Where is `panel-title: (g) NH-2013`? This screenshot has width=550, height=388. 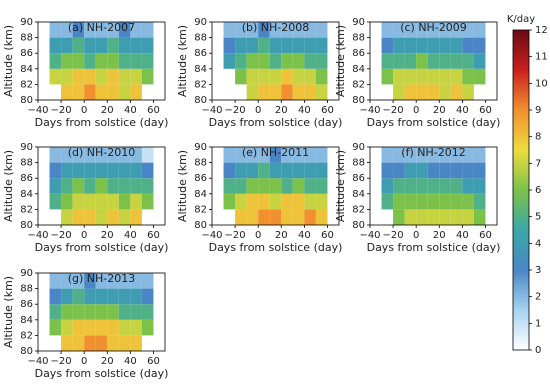 panel-title: (g) NH-2013 is located at coordinates (102, 278).